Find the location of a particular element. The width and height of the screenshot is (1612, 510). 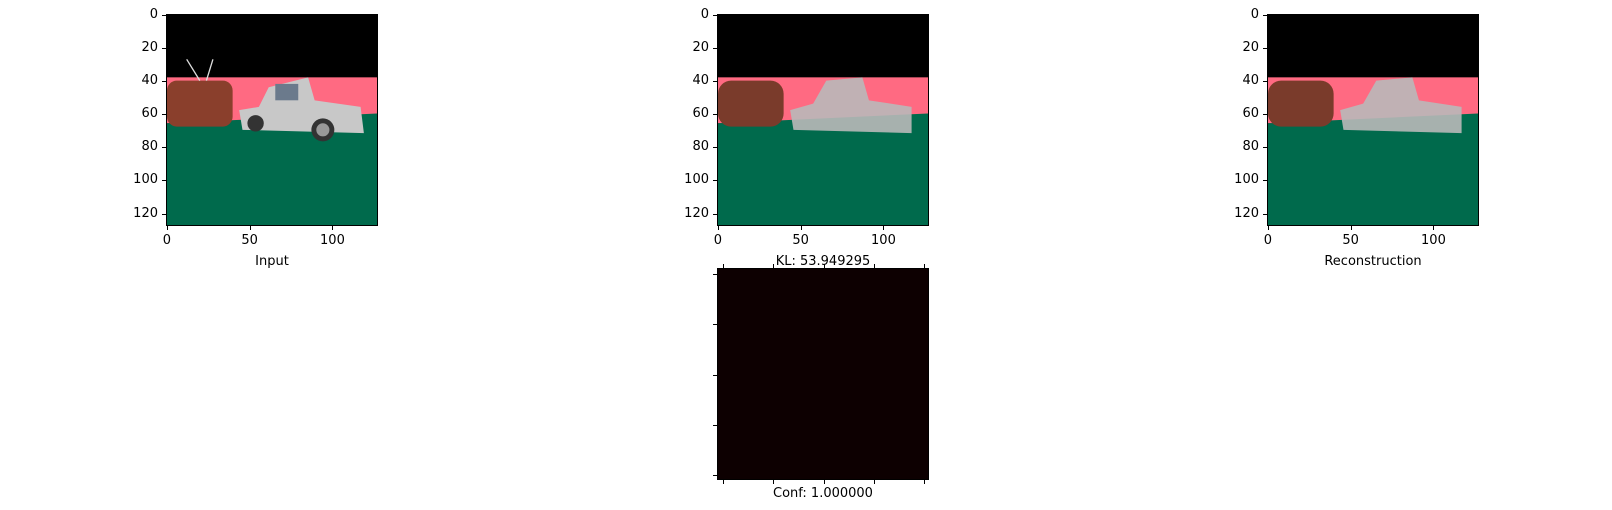

middle-image is located at coordinates (823, 120).